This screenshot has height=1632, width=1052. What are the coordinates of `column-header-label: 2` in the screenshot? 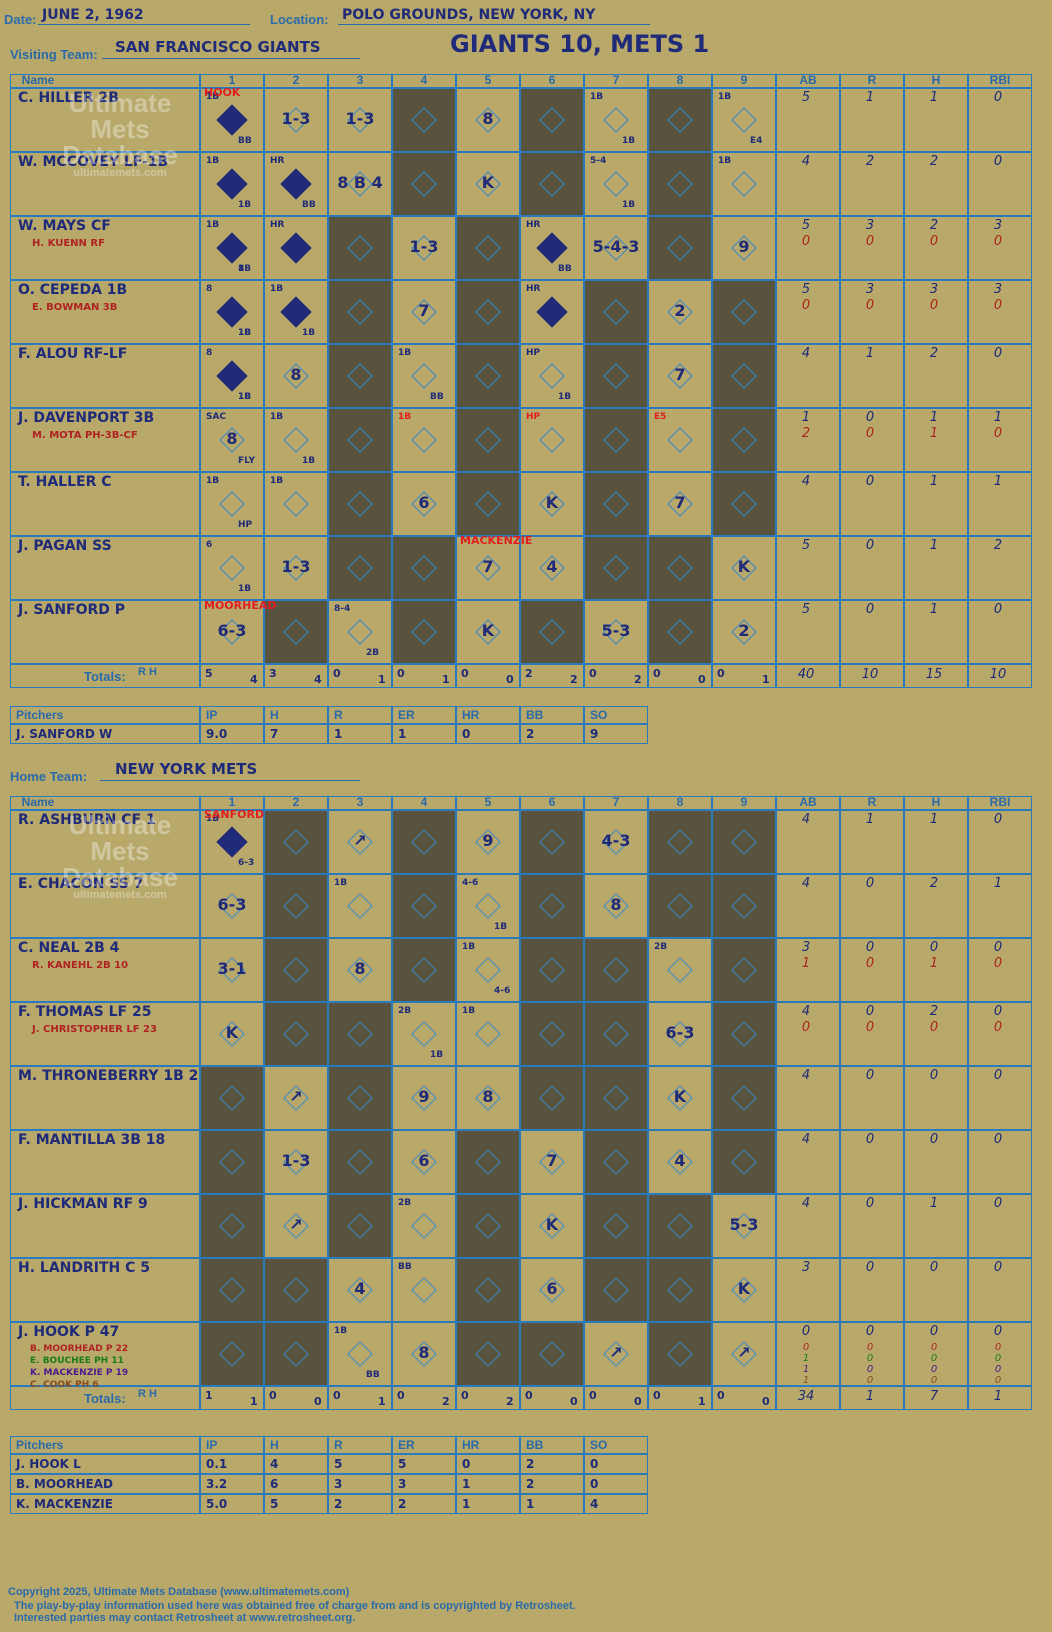 It's located at (296, 802).